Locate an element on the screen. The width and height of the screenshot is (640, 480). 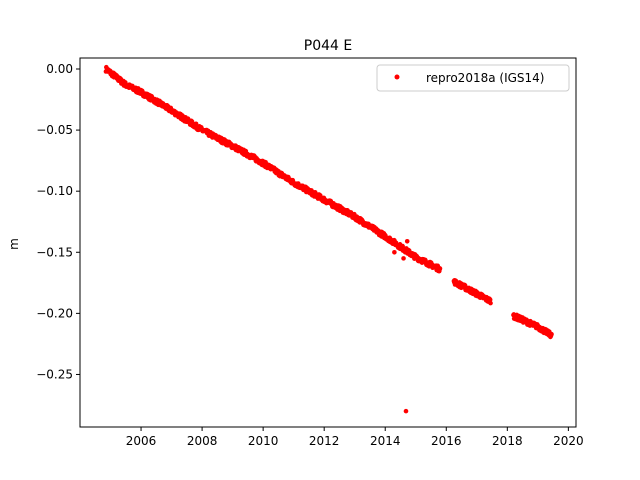
legend-label: repro2018a (IGS14) is located at coordinates (485, 78).